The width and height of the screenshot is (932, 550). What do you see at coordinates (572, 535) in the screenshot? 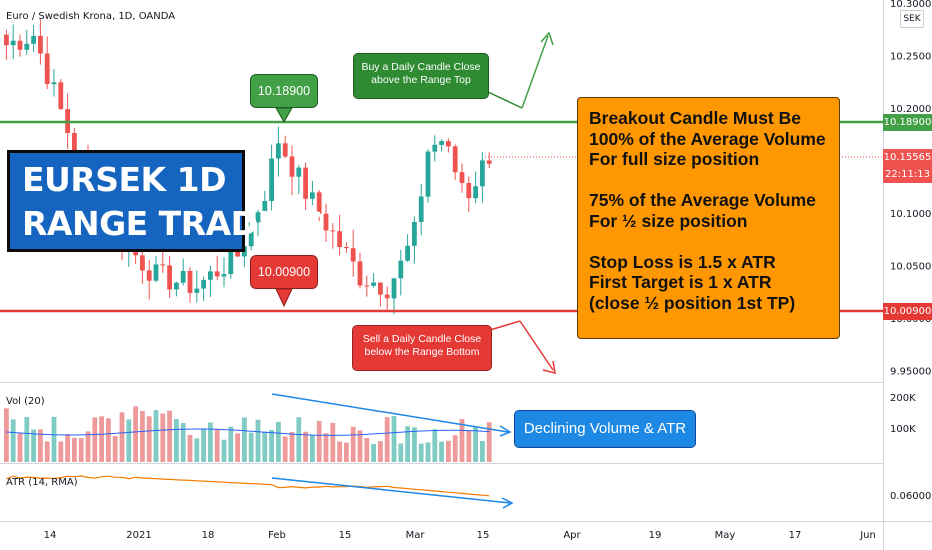
I see `time-axis-tick: Apr` at bounding box center [572, 535].